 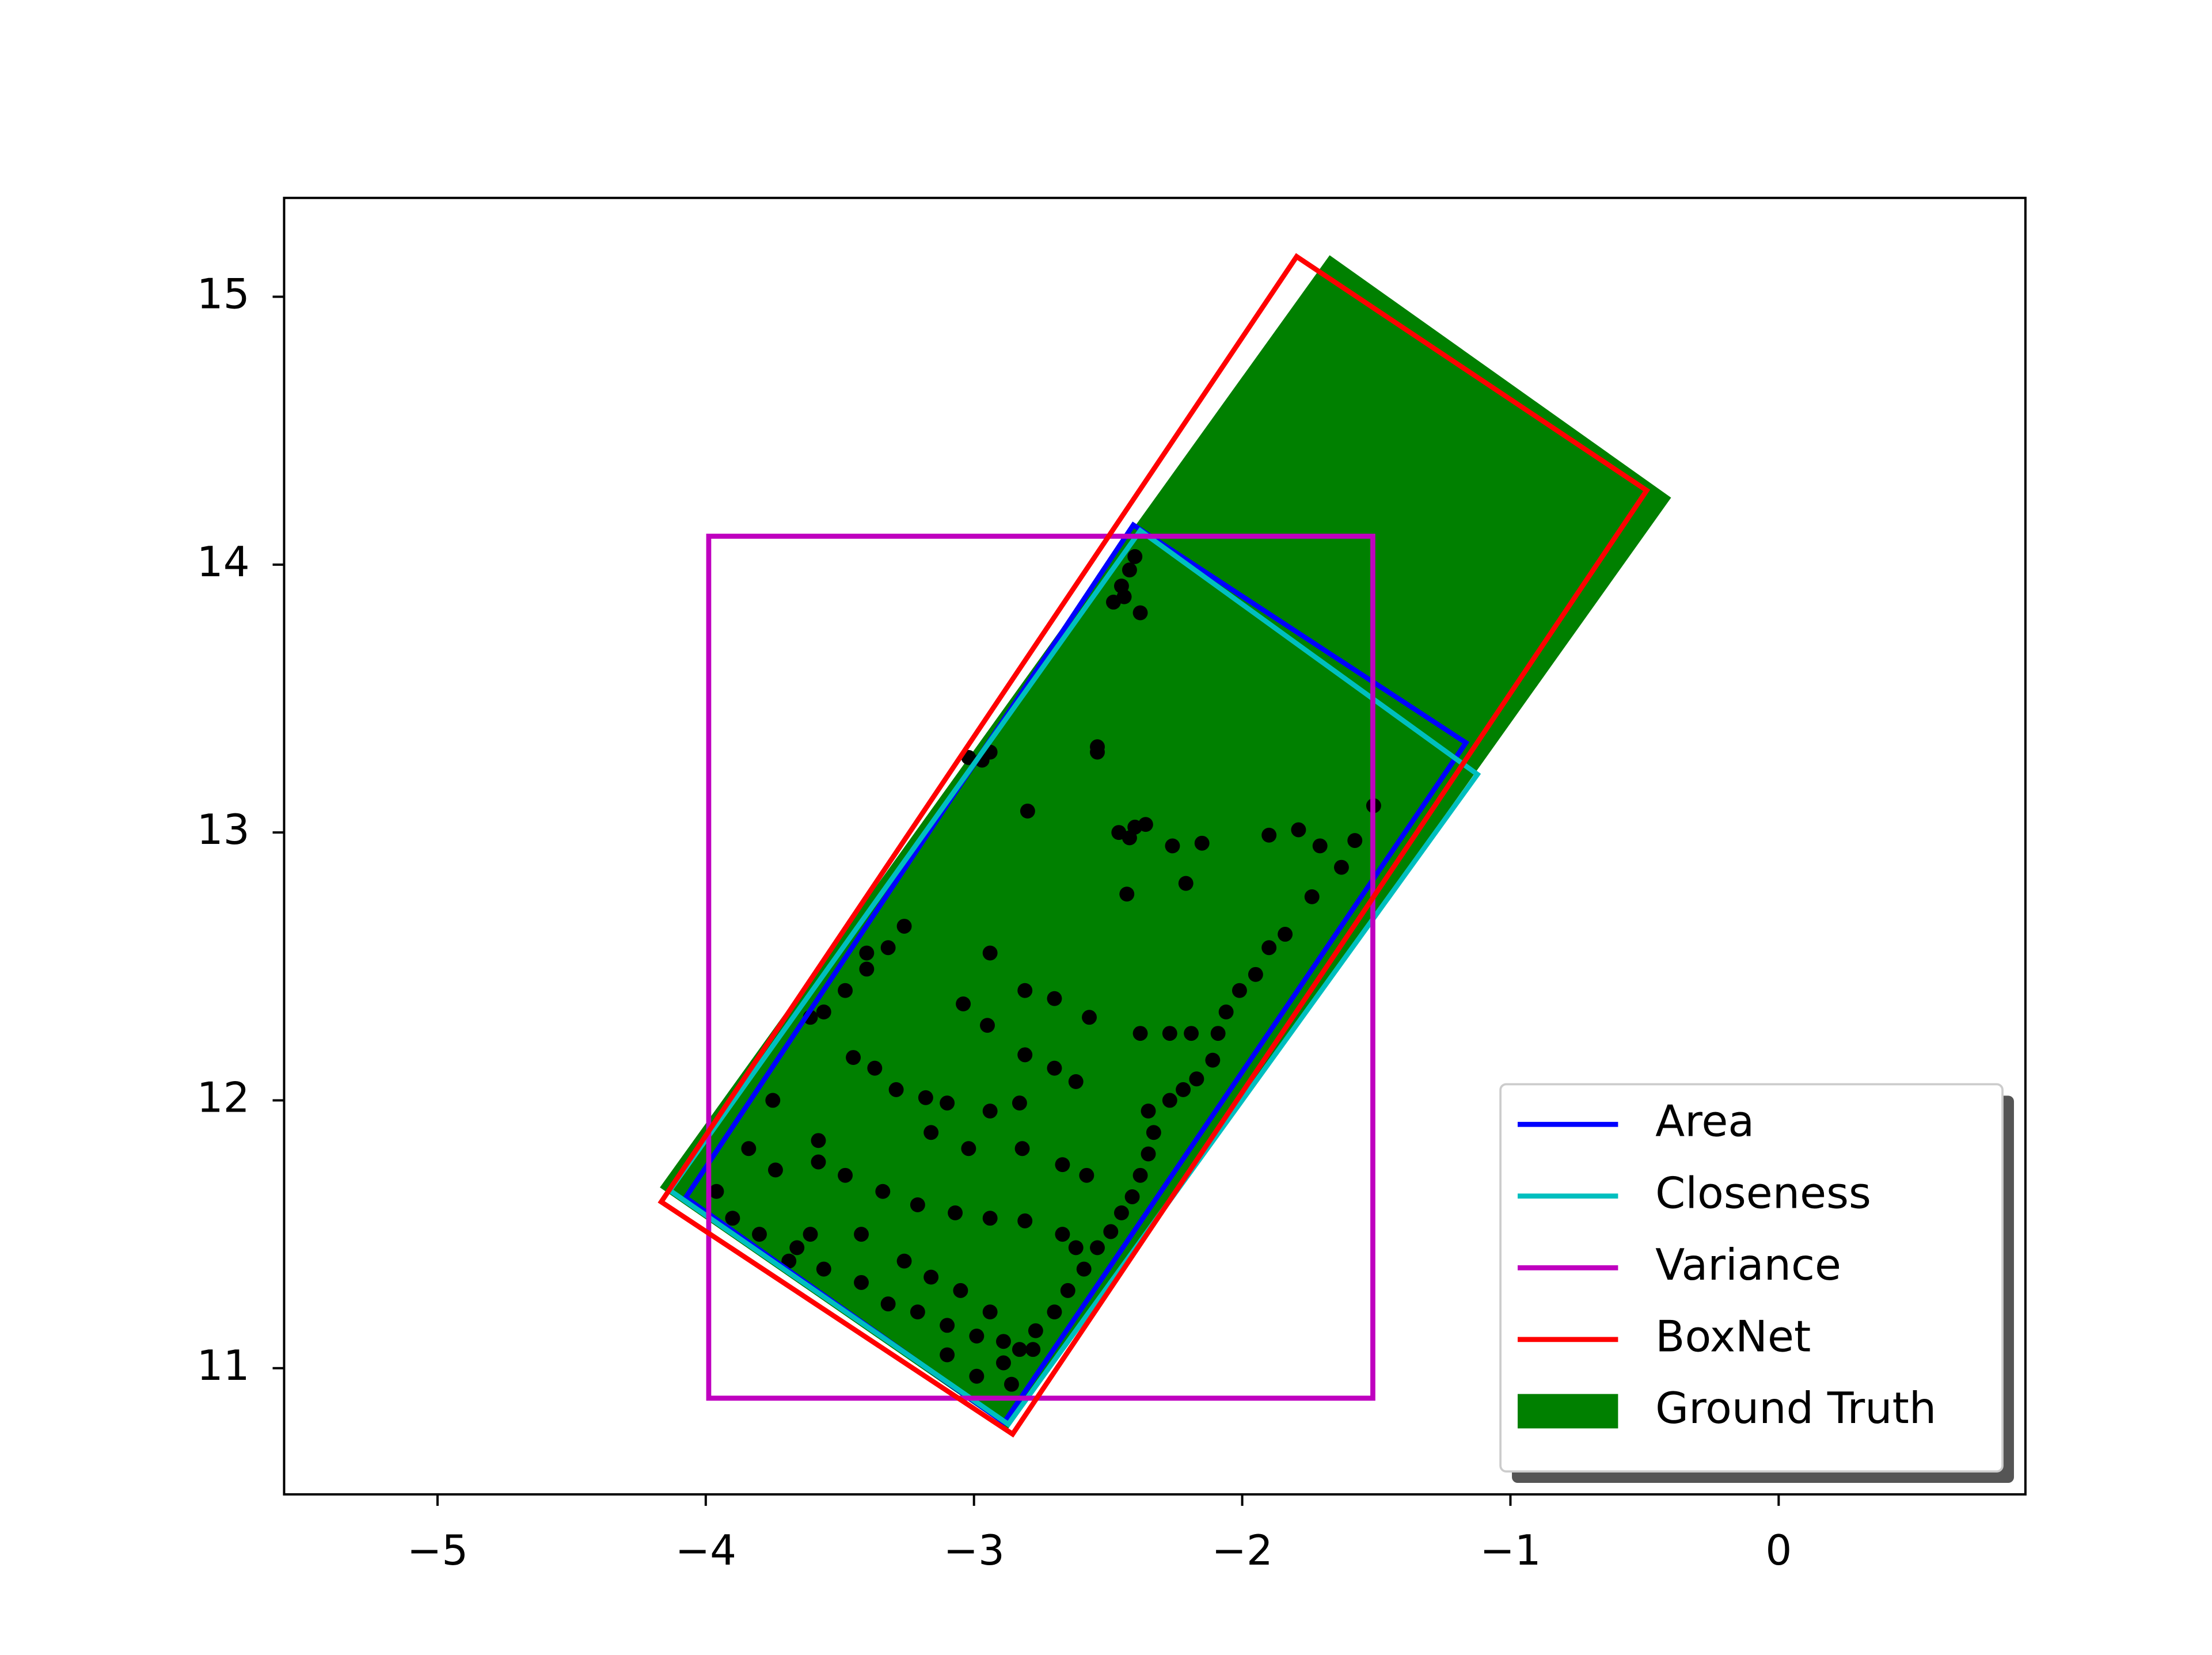 I want to click on legend-label: BoxNet, so click(x=1733, y=1336).